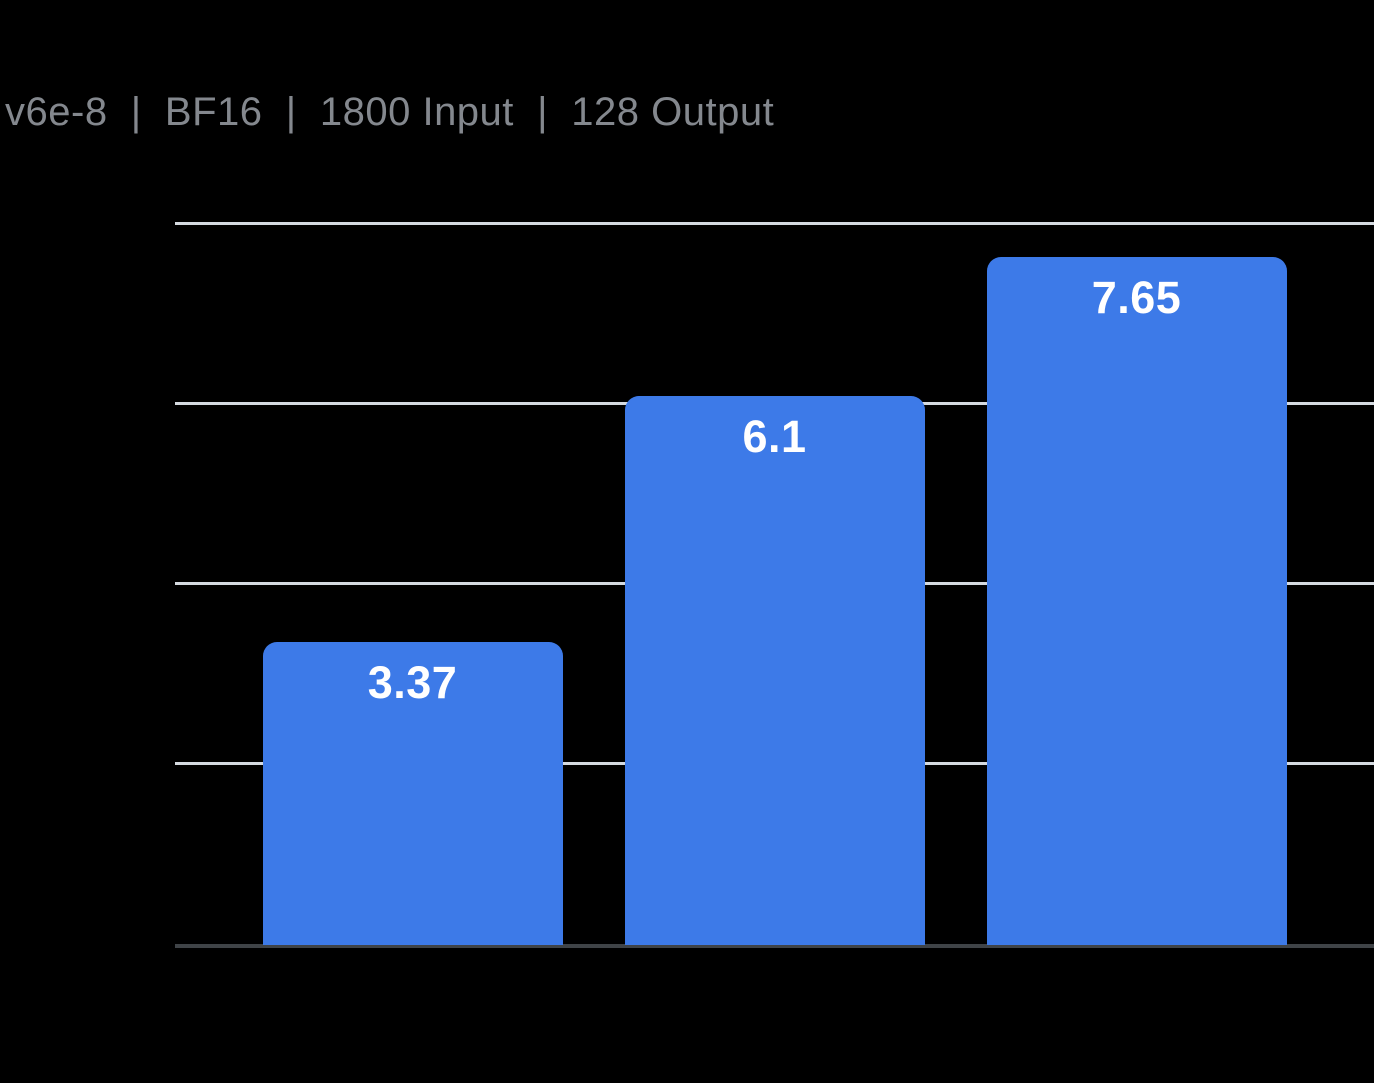 The height and width of the screenshot is (1083, 1374). What do you see at coordinates (774, 946) in the screenshot?
I see `x-axis-line` at bounding box center [774, 946].